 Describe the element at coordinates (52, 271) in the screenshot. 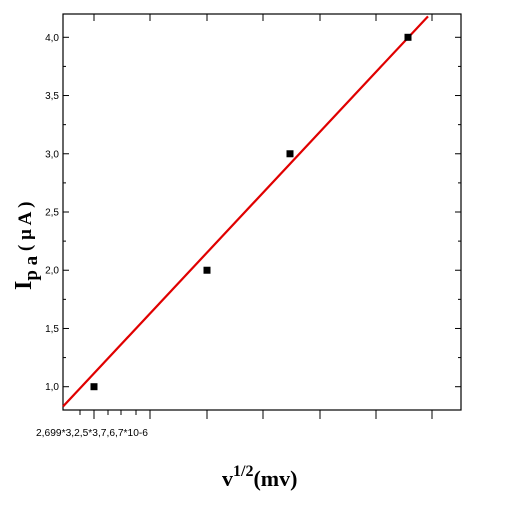

I see `y-tick-label: 2,0` at that location.